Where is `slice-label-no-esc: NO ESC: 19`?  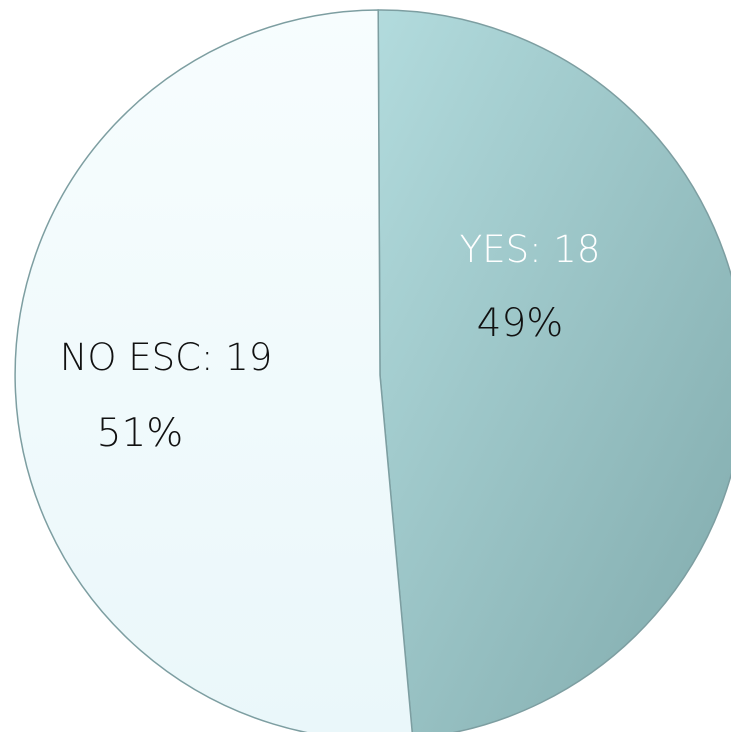
slice-label-no-esc: NO ESC: 19 is located at coordinates (166, 357).